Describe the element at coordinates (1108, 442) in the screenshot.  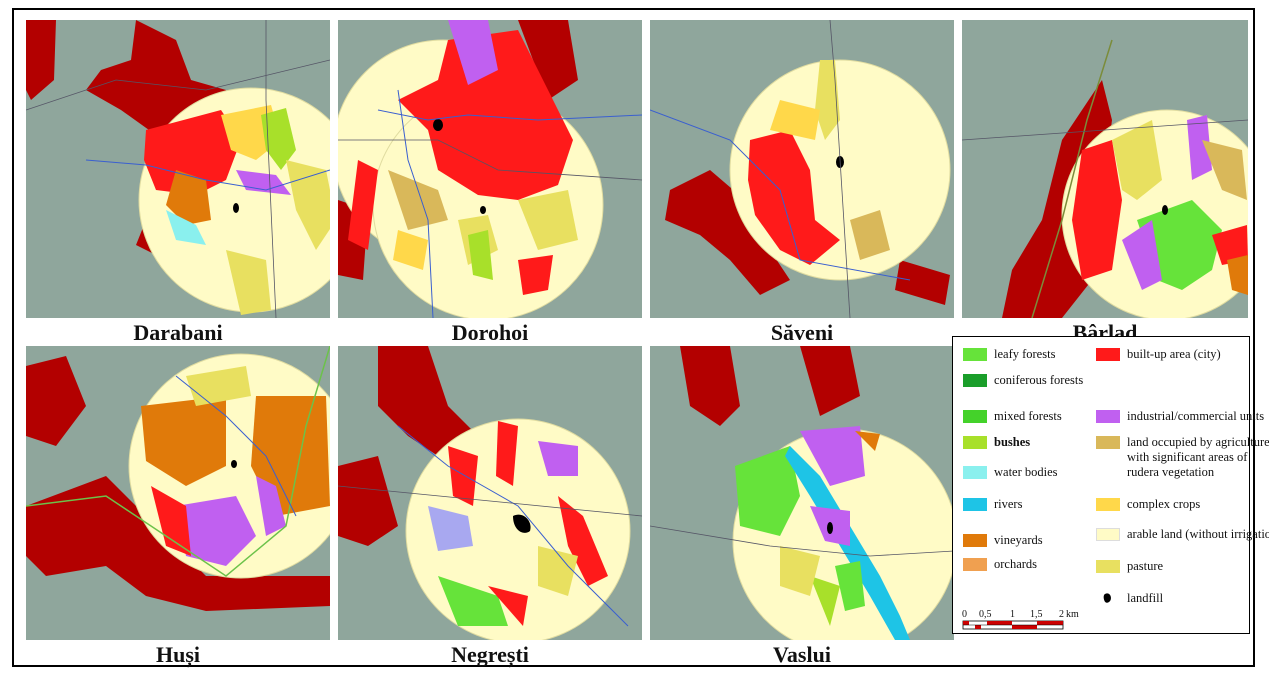
I see `swatch-agriculture-rudera` at that location.